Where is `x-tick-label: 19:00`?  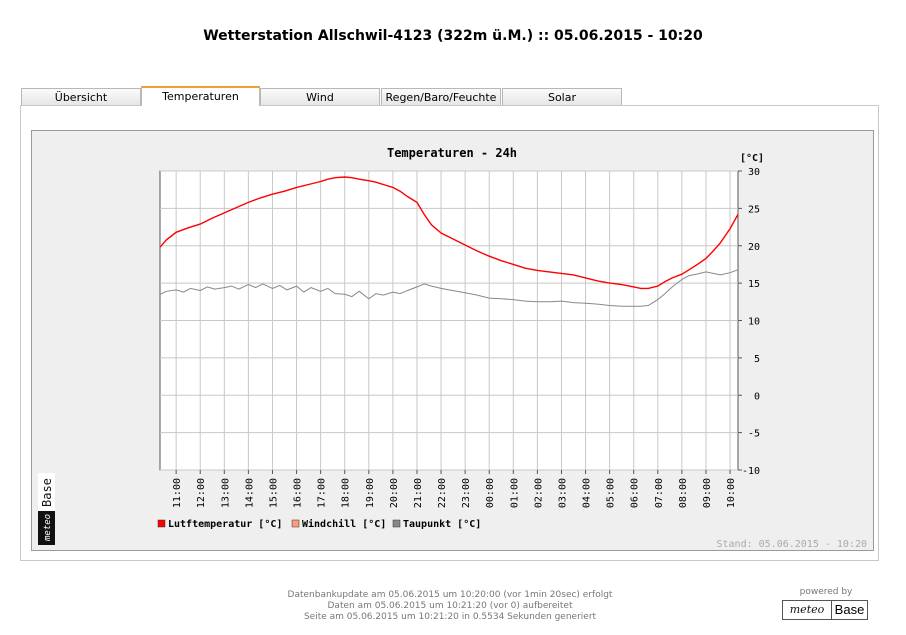 x-tick-label: 19:00 is located at coordinates (370, 493).